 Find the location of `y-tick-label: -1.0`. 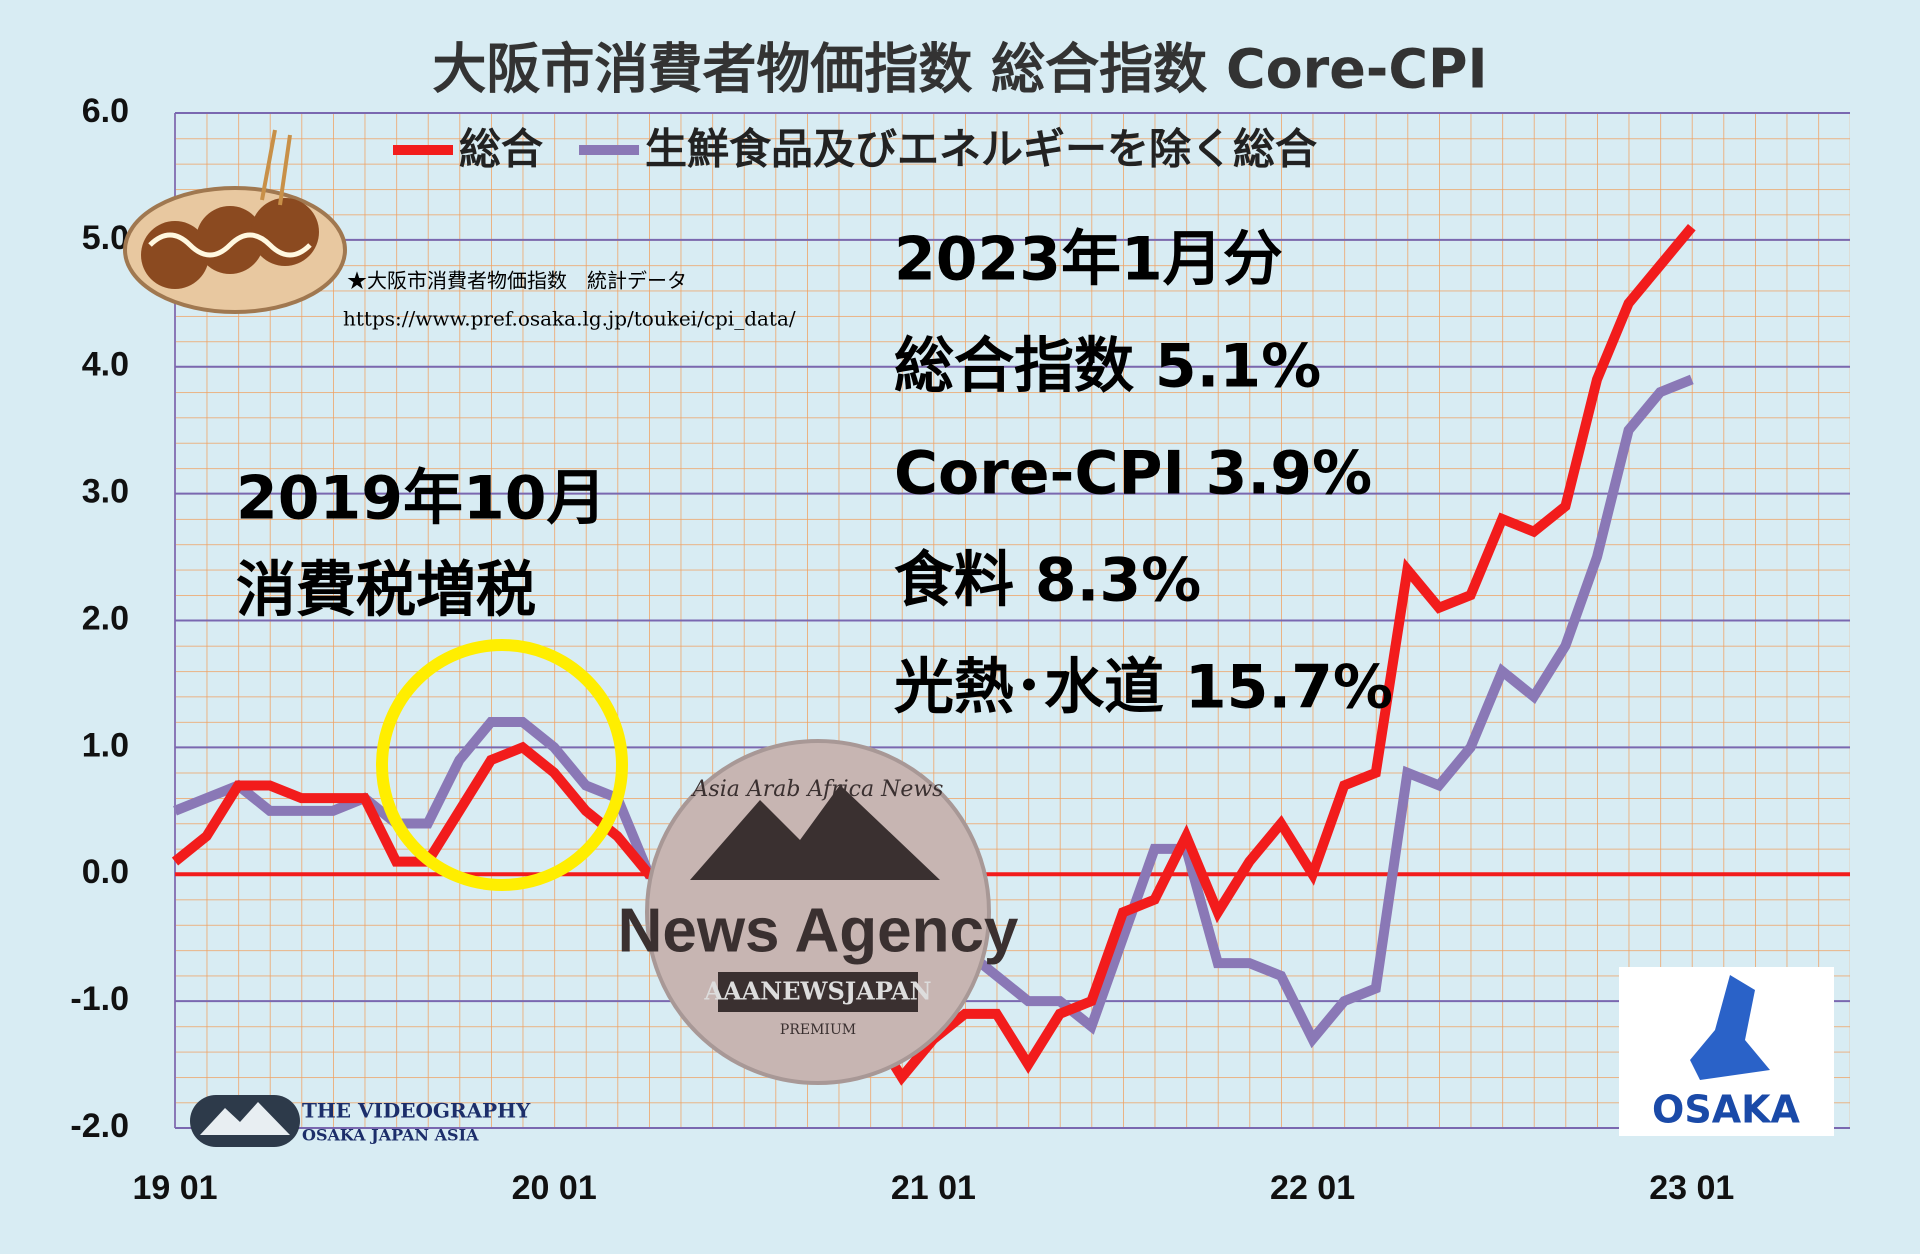

y-tick-label: -1.0 is located at coordinates (99, 999).